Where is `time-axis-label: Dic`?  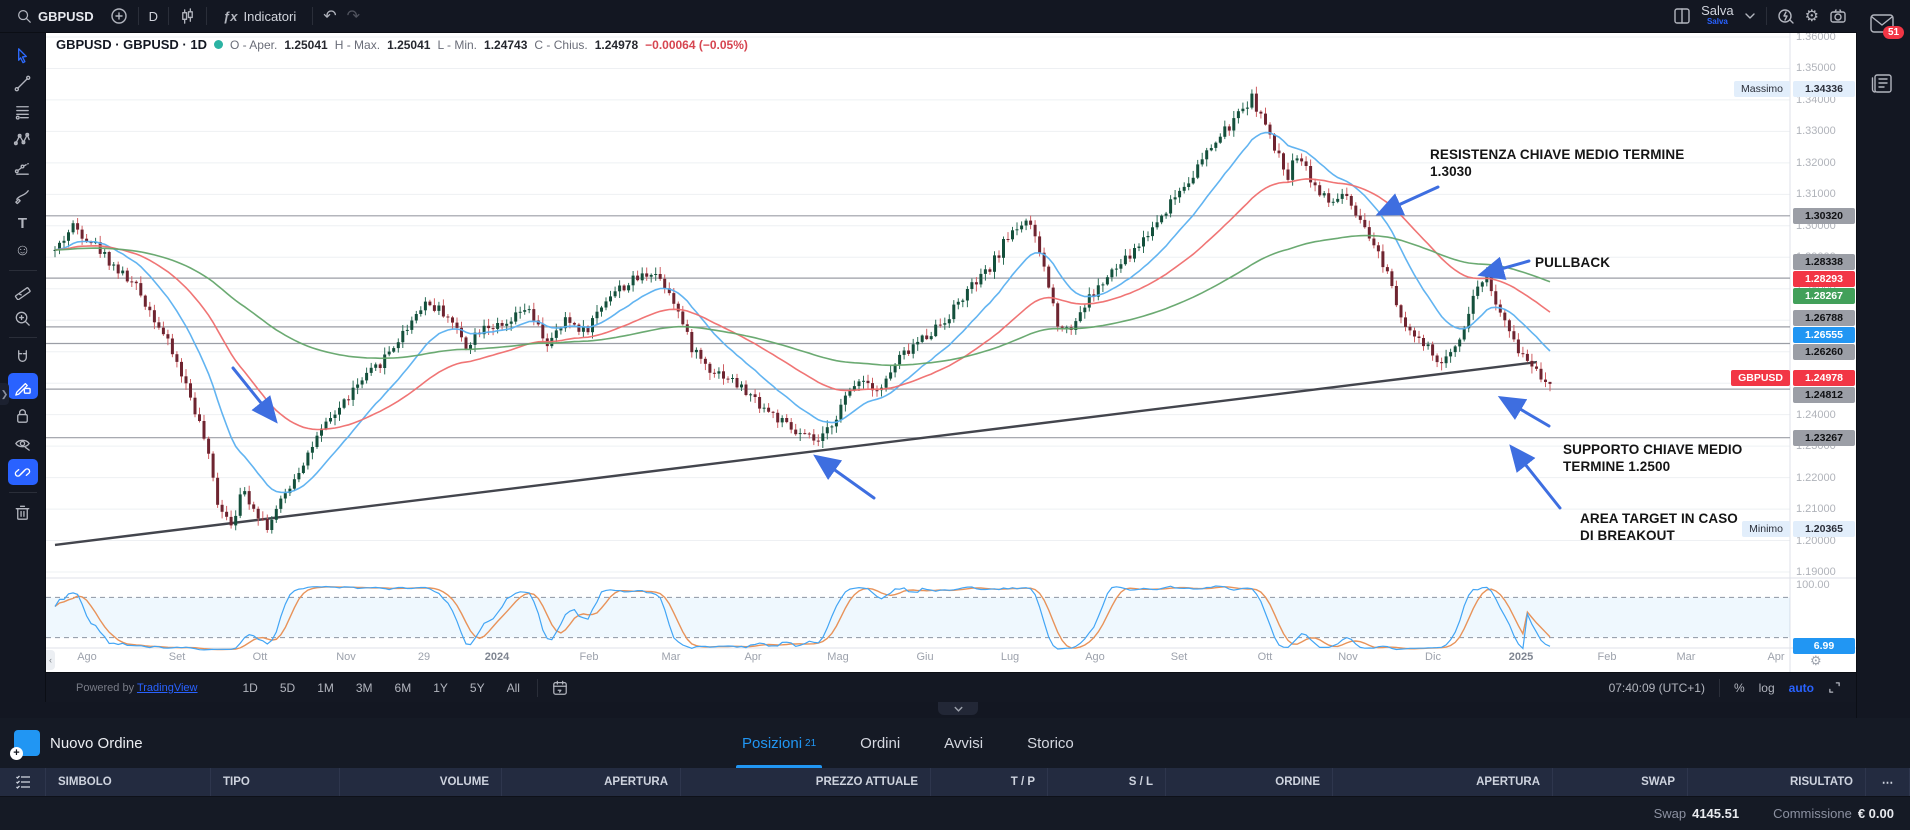
time-axis-label: Dic is located at coordinates (1433, 657).